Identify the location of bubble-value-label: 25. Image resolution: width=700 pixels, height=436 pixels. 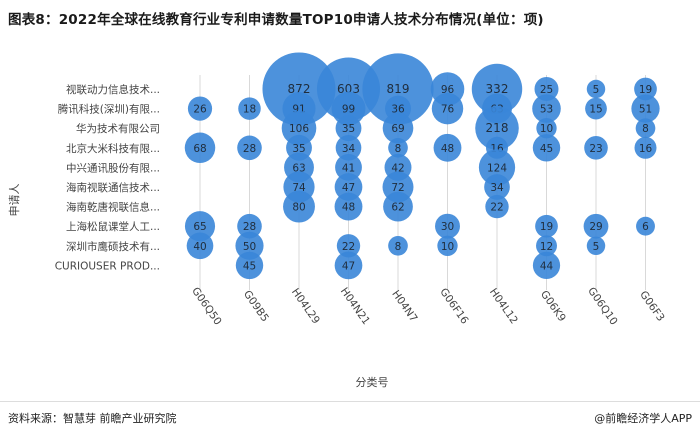
(546, 90).